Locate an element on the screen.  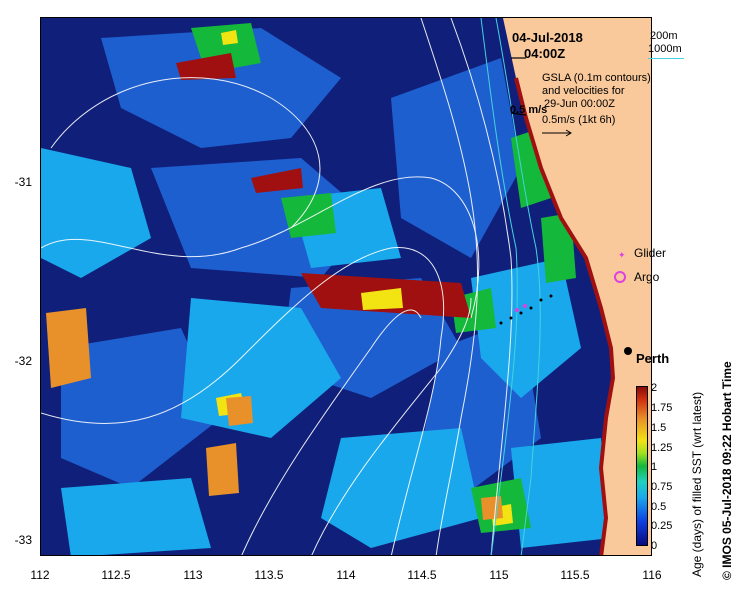
x-tick-116: 116 is located at coordinates (652, 575).